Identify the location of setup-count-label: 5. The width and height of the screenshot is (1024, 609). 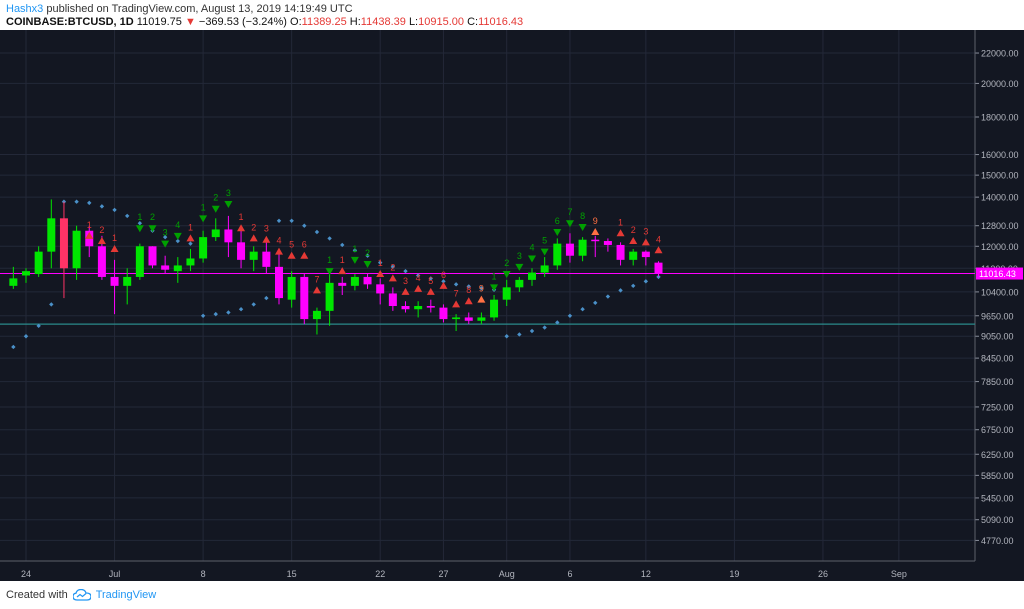
(544, 241).